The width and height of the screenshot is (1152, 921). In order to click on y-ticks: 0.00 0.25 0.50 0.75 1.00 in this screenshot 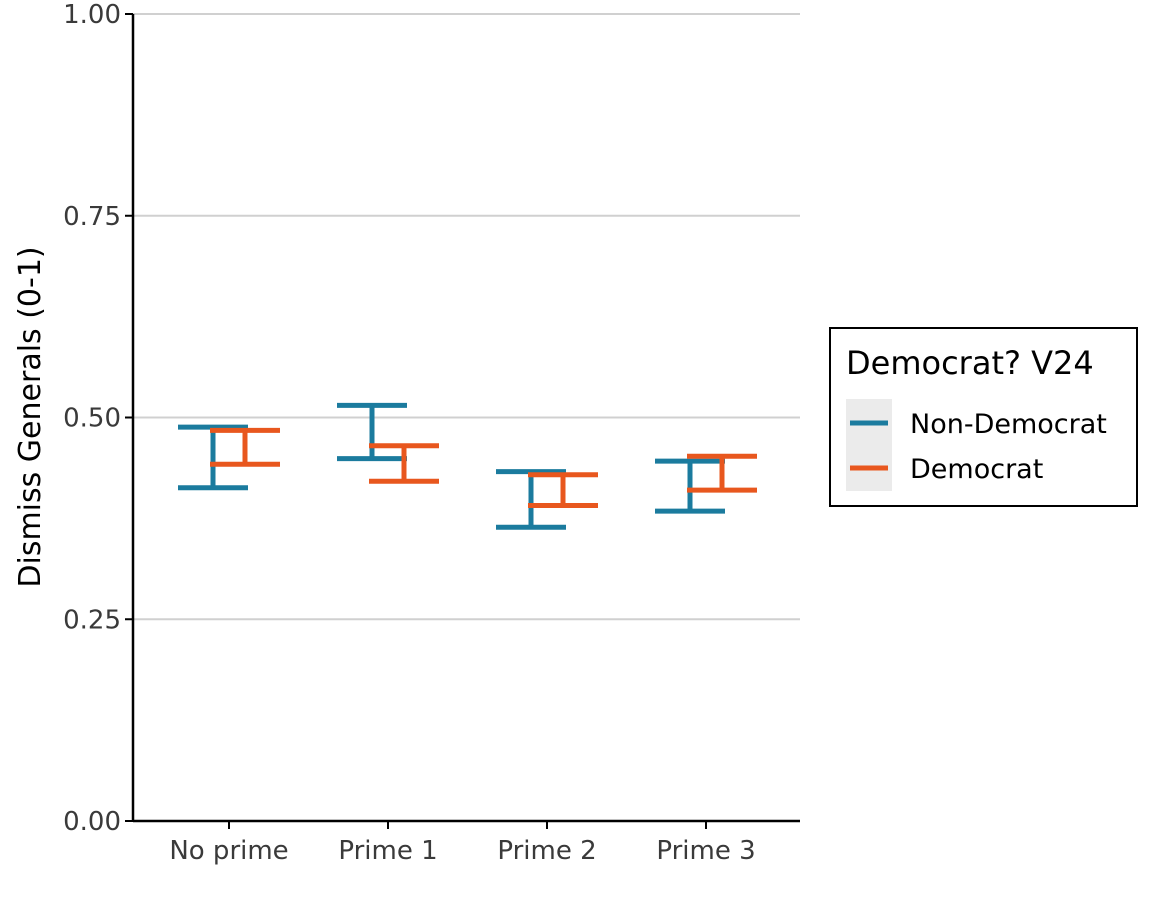, I will do `click(98, 418)`.